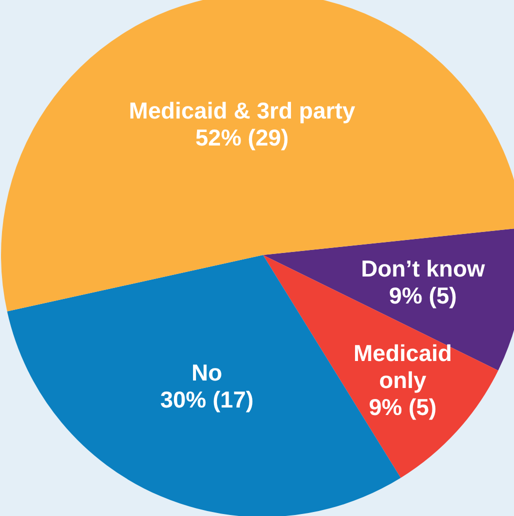 The image size is (514, 516). What do you see at coordinates (403, 367) in the screenshot?
I see `slice-label: Medicaid only` at bounding box center [403, 367].